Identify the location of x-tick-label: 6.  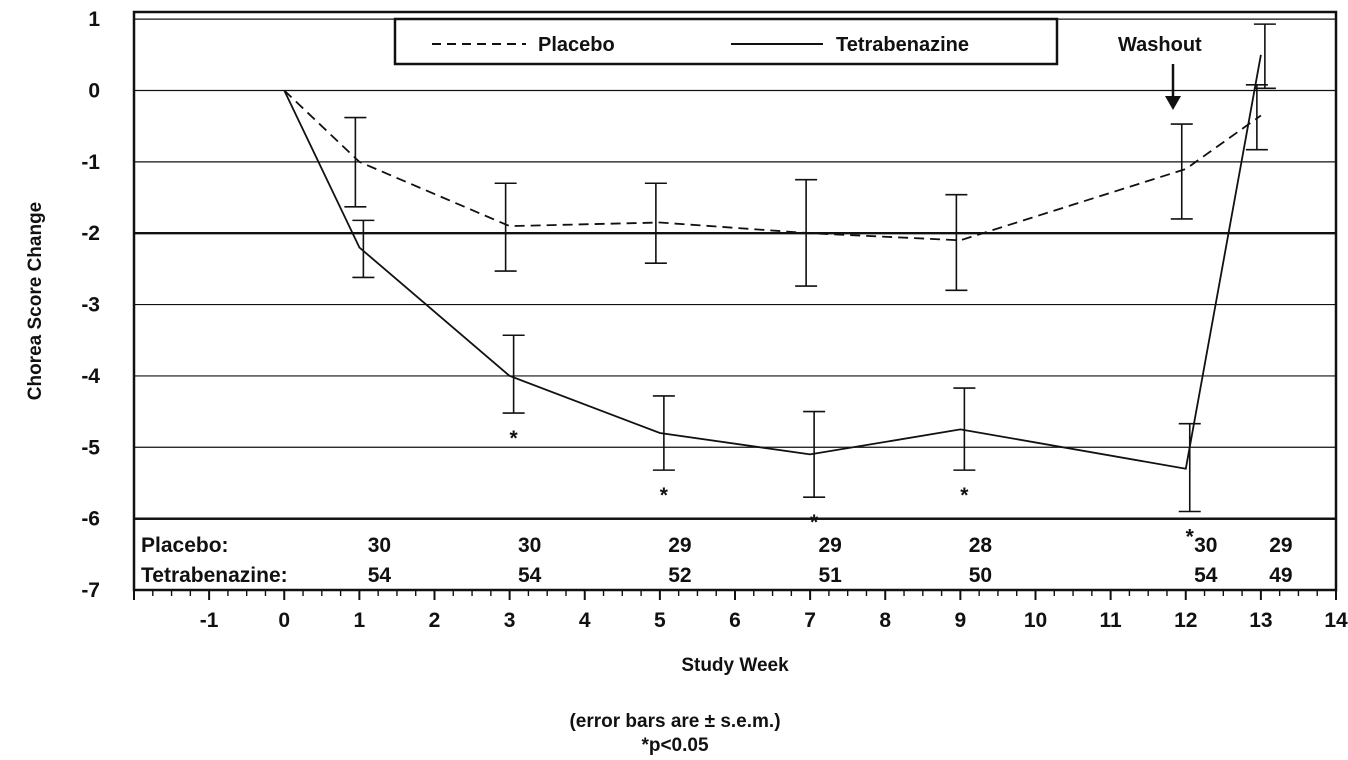
(735, 620).